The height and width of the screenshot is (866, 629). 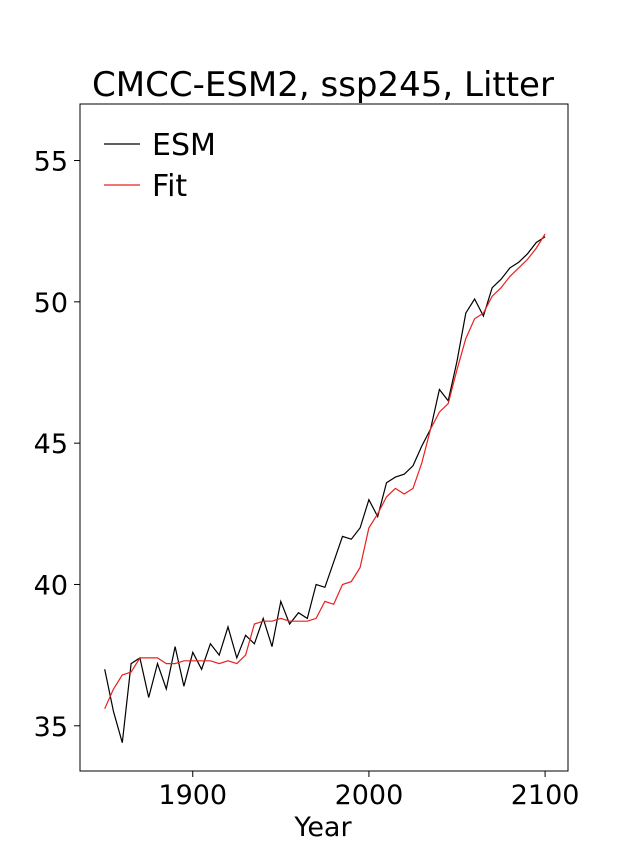 I want to click on x-tick-label: 2000, so click(x=369, y=795).